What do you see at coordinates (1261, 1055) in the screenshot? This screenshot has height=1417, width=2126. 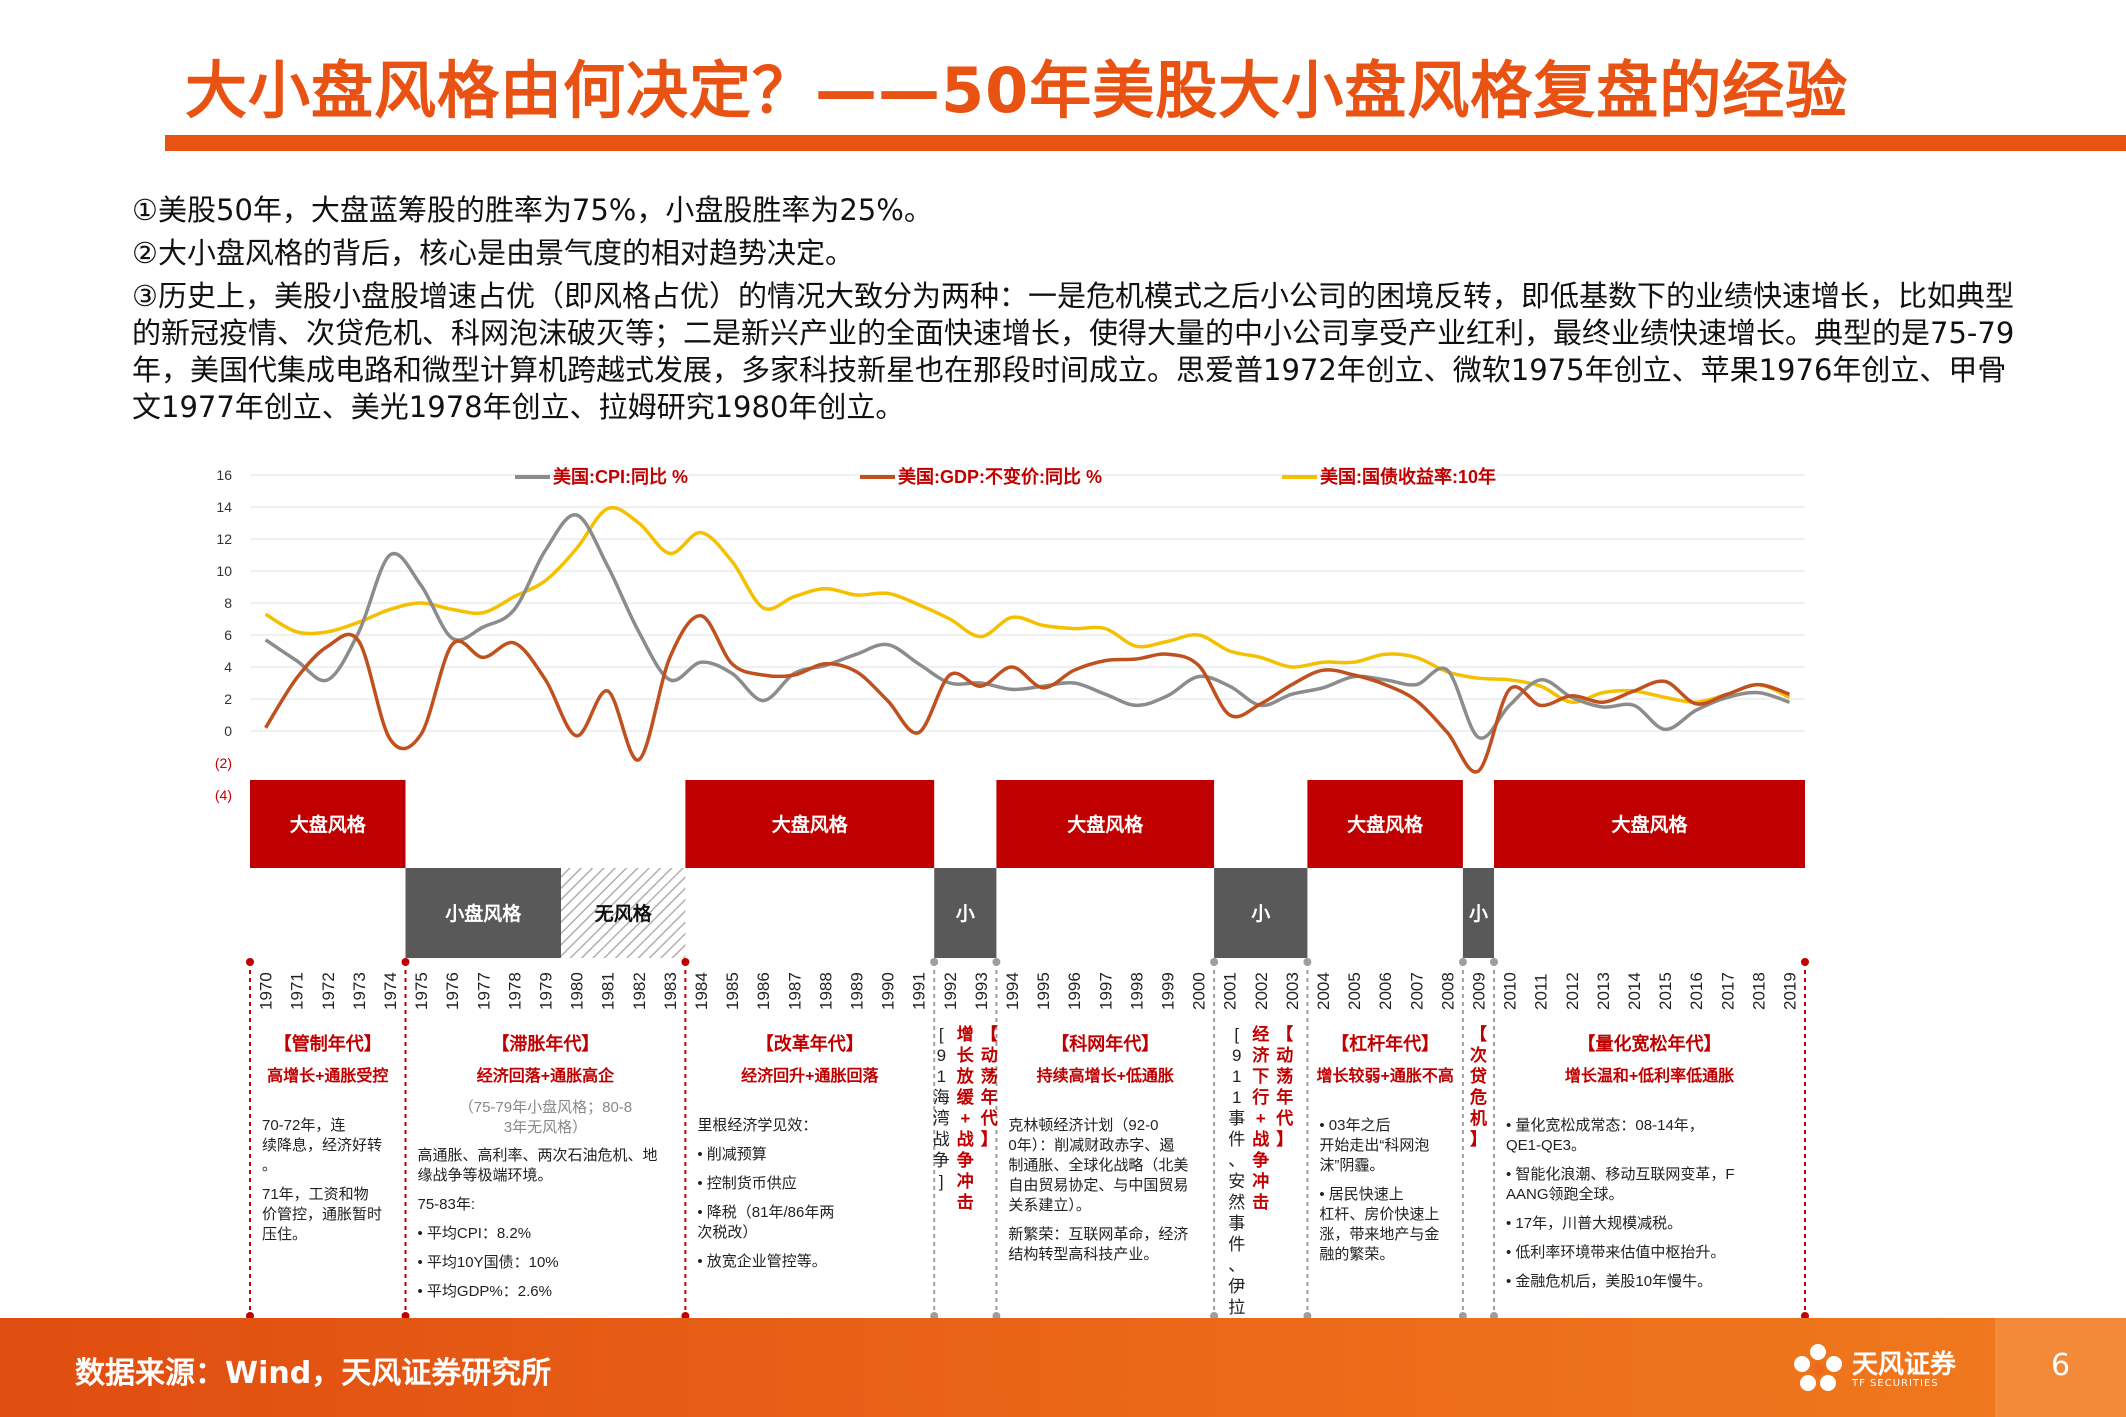 I see `period-vertical-char: 济` at bounding box center [1261, 1055].